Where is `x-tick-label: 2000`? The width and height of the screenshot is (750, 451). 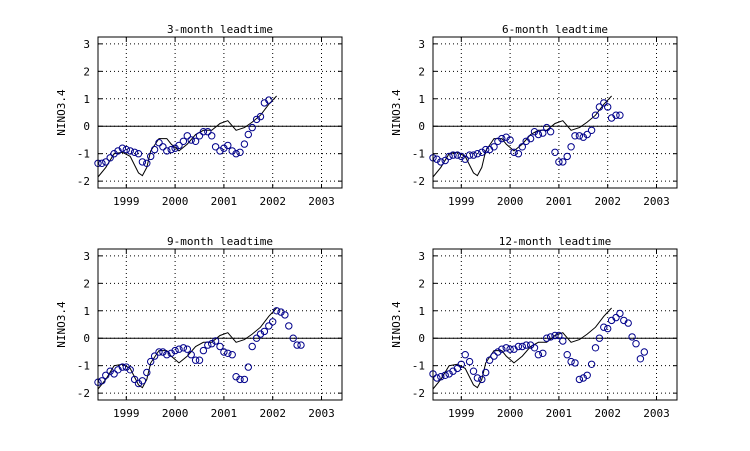 x-tick-label: 2000 is located at coordinates (175, 413).